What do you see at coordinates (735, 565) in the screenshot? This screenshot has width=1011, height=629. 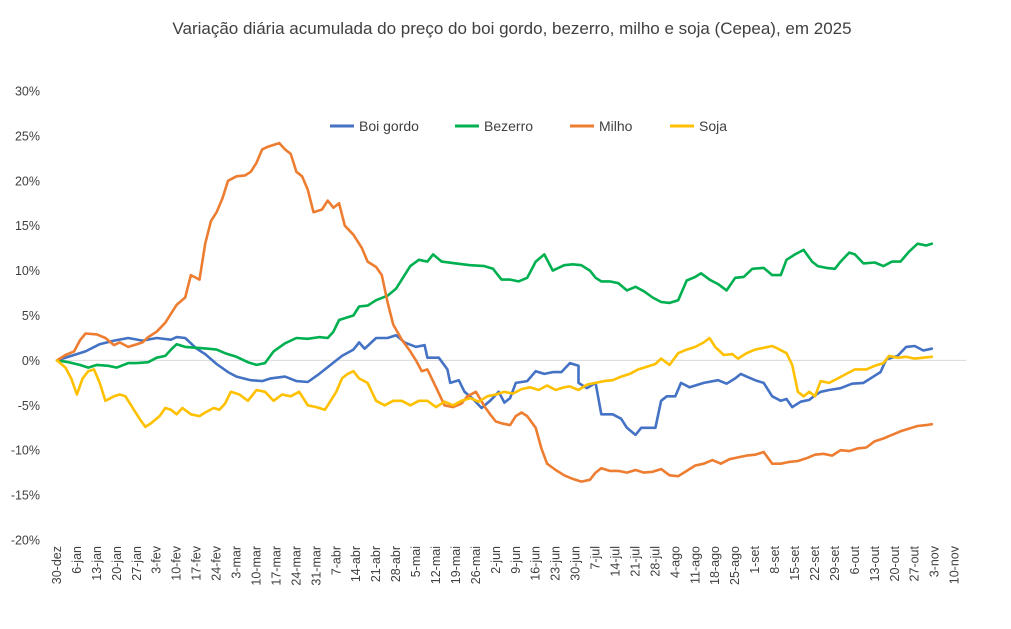 I see `x-tick-label: 25-ago` at bounding box center [735, 565].